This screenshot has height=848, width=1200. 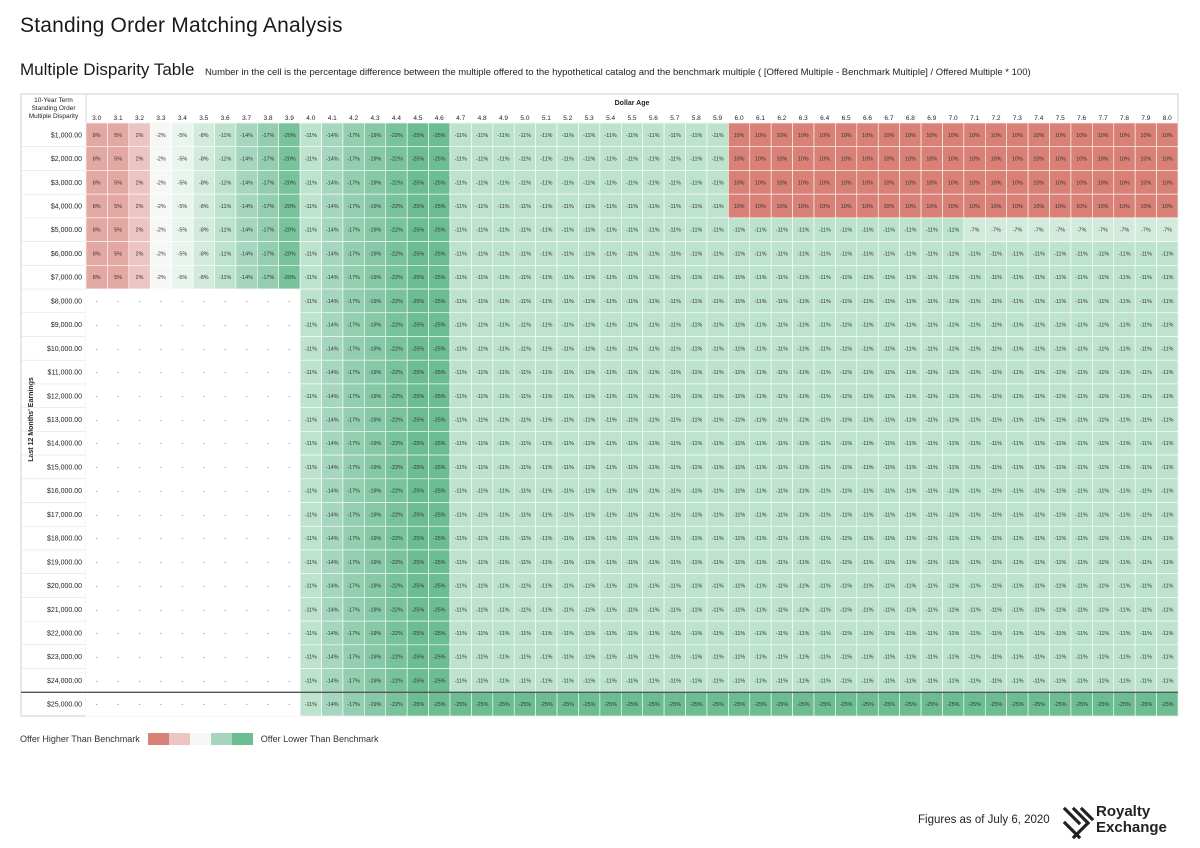 I want to click on cell-value: -14%, so click(x=332, y=421).